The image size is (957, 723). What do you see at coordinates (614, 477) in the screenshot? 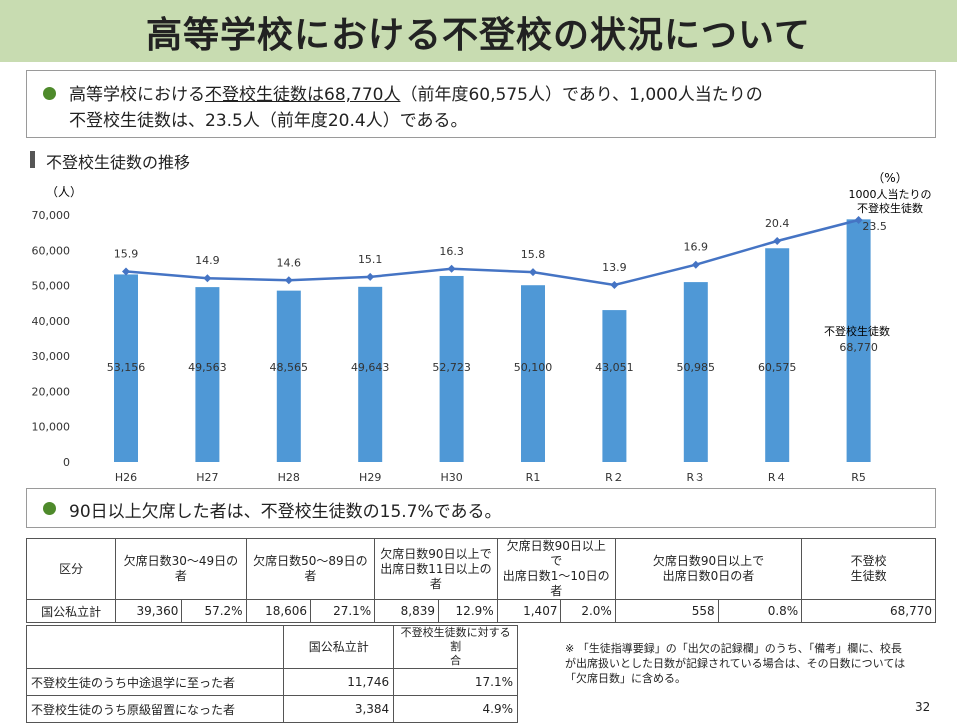
I see `x-tick-label: R２` at bounding box center [614, 477].